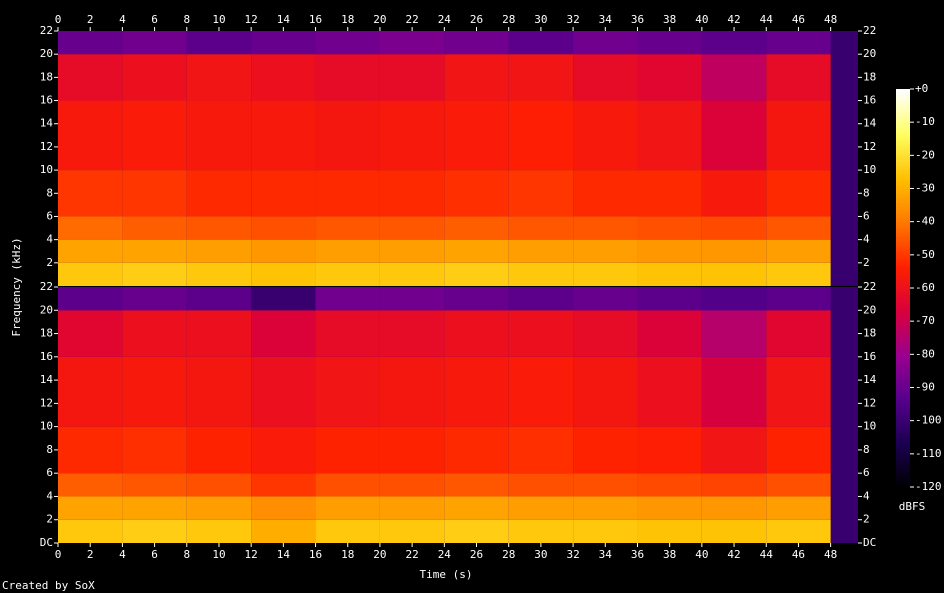 The height and width of the screenshot is (593, 944). Describe the element at coordinates (46, 169) in the screenshot. I see `y-tick-label: 10` at that location.